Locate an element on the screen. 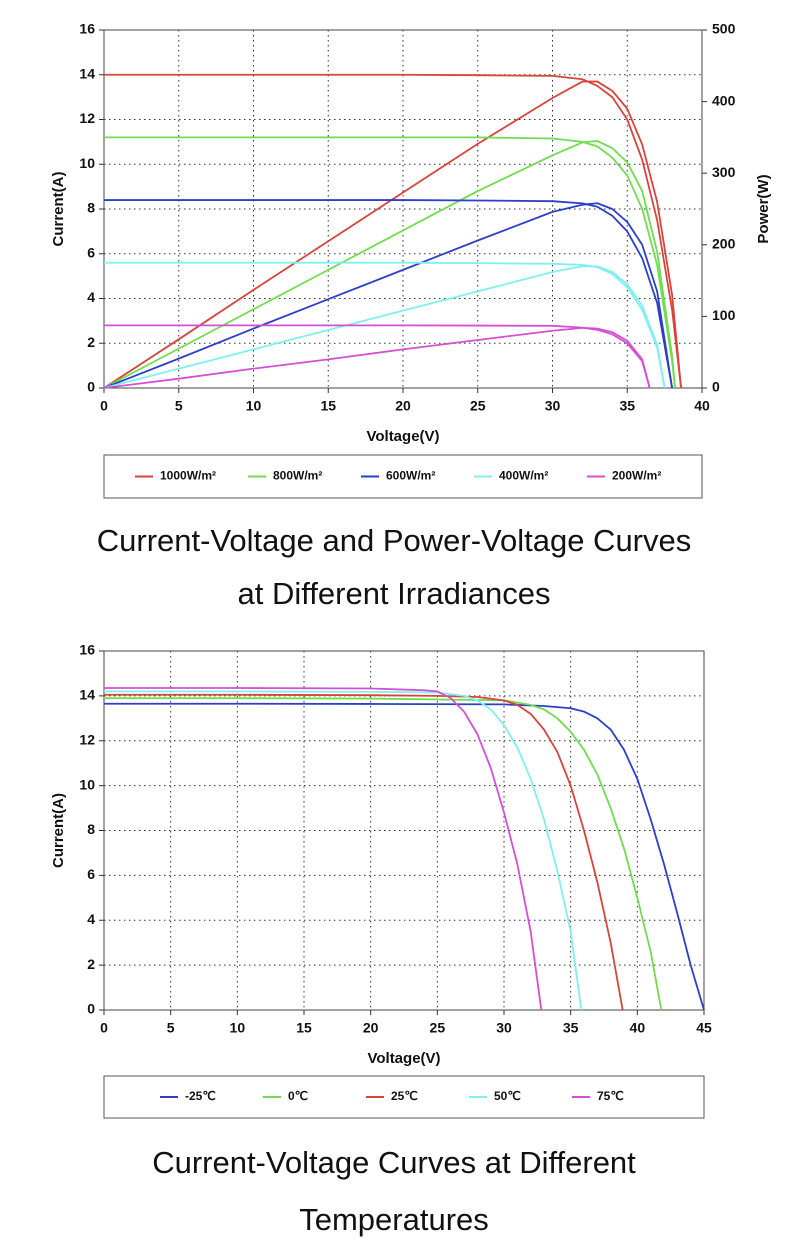  legend-label: 75℃ is located at coordinates (610, 1096).